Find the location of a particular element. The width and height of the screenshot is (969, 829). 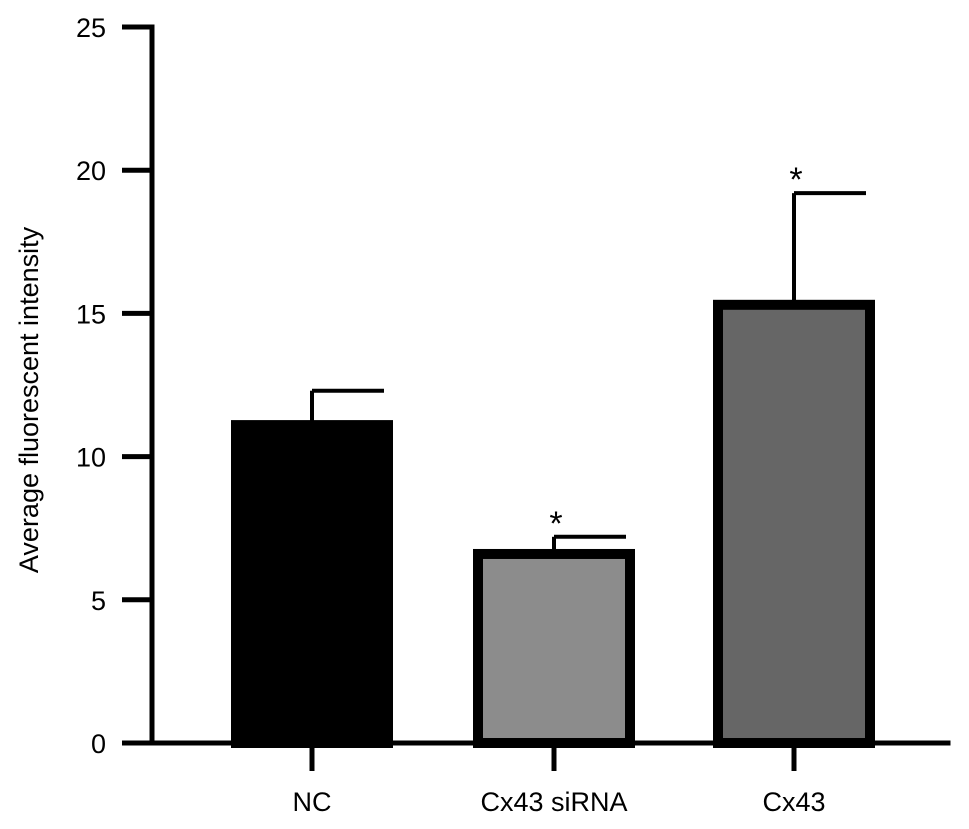

x-tick-label: Cx43 siRNA is located at coordinates (553, 802).